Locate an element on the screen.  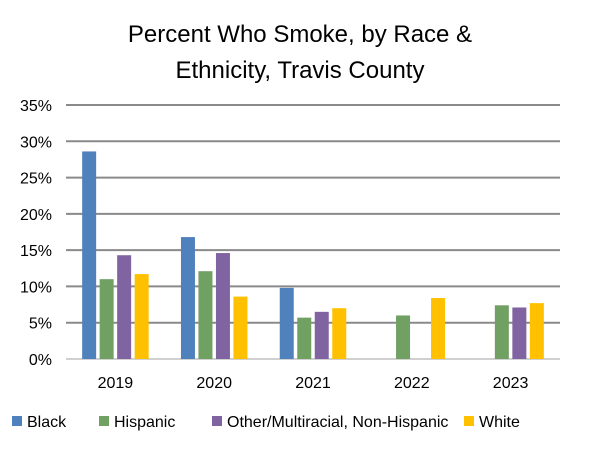
legend-label: Black is located at coordinates (47, 422).